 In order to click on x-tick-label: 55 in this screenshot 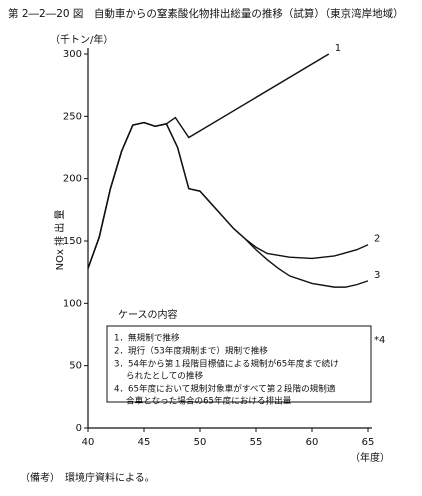, I will do `click(256, 442)`.